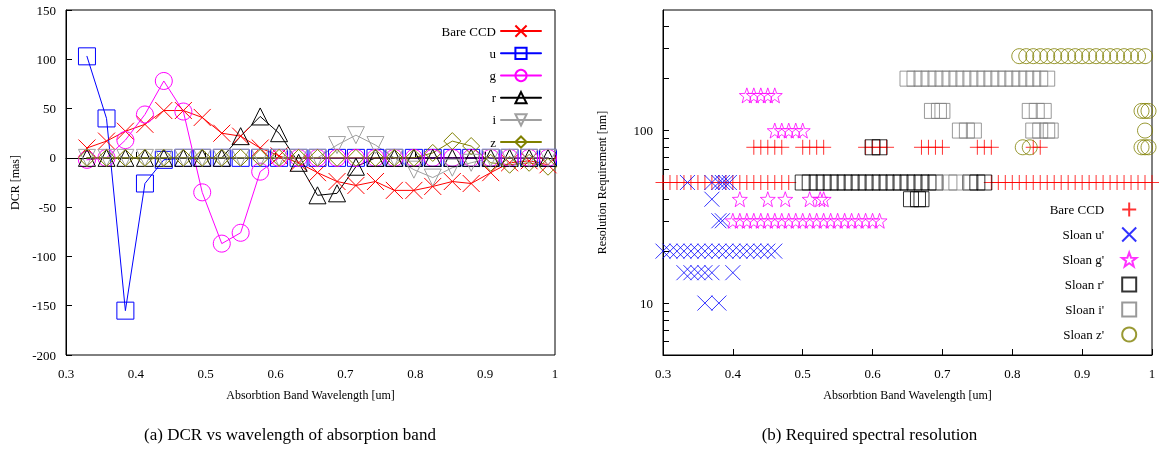  What do you see at coordinates (494, 120) in the screenshot?
I see `legend-label: i` at bounding box center [494, 120].